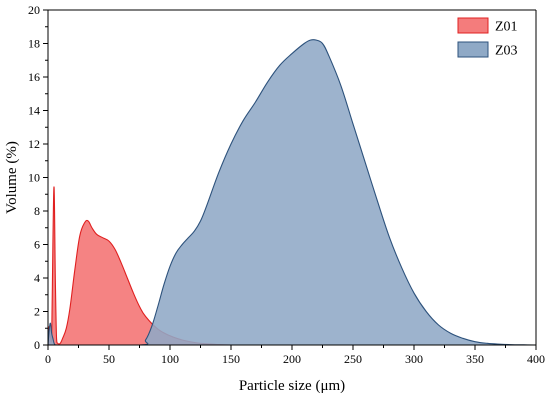 This screenshot has height=401, width=550. Describe the element at coordinates (34, 144) in the screenshot. I see `y-tick-label: 12` at that location.